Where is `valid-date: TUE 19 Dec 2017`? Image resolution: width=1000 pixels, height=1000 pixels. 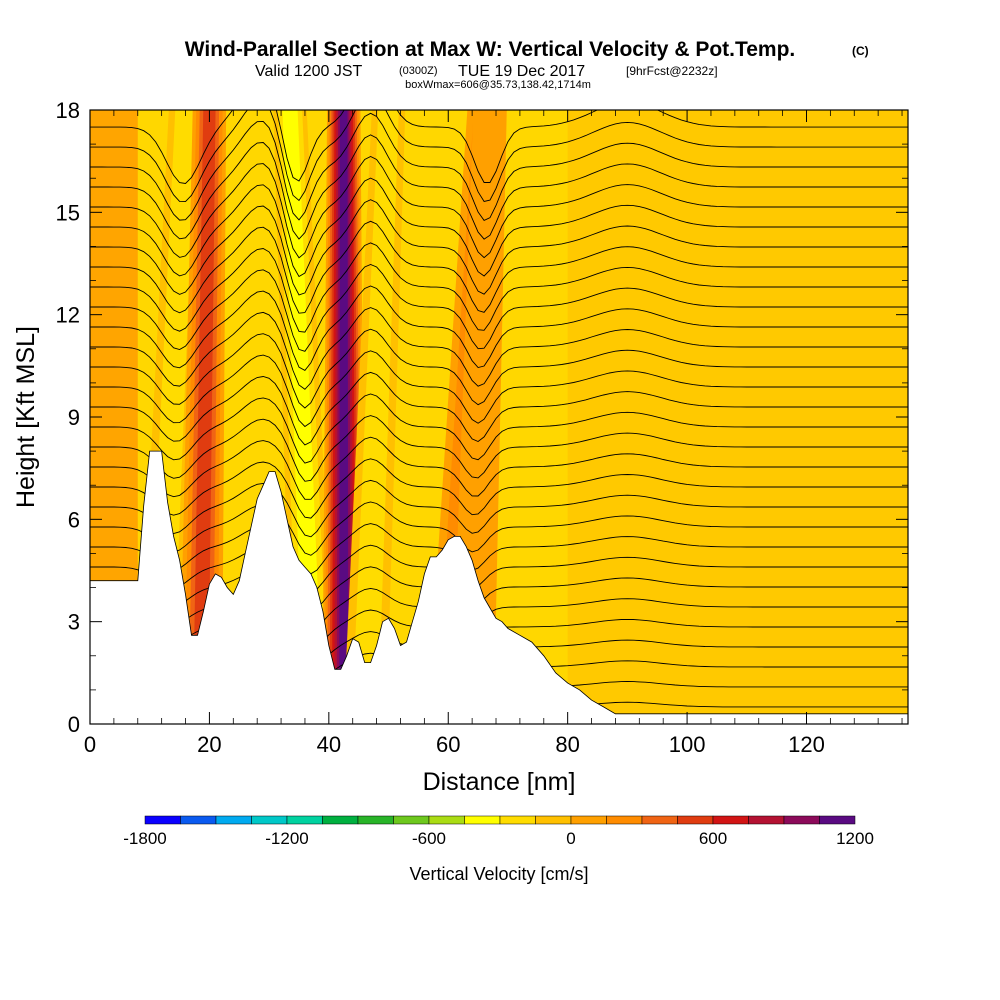
valid-date: TUE 19 Dec 2017 is located at coordinates (521, 71).